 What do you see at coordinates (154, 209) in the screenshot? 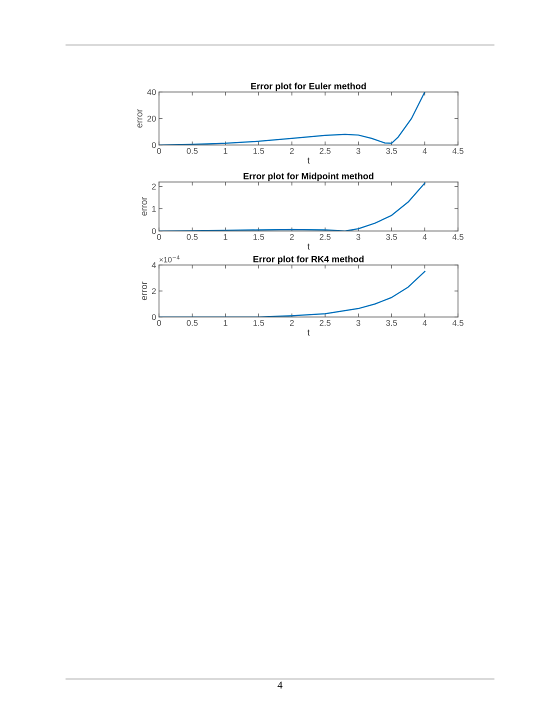
I see `y-tick-label: 1` at bounding box center [154, 209].